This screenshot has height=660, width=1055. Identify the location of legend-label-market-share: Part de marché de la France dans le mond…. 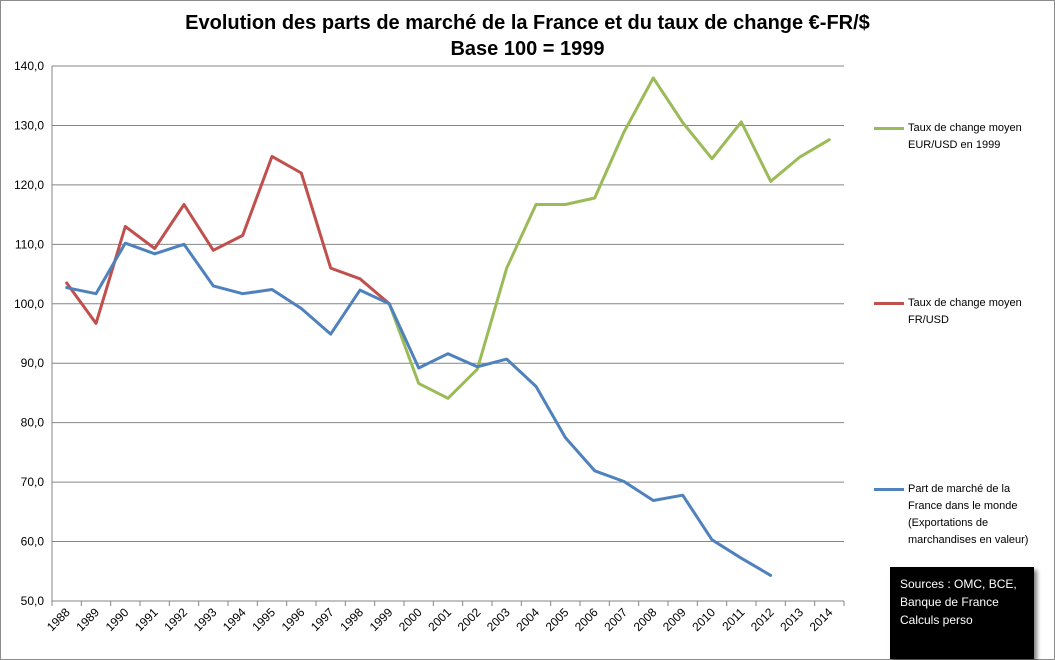
(968, 514).